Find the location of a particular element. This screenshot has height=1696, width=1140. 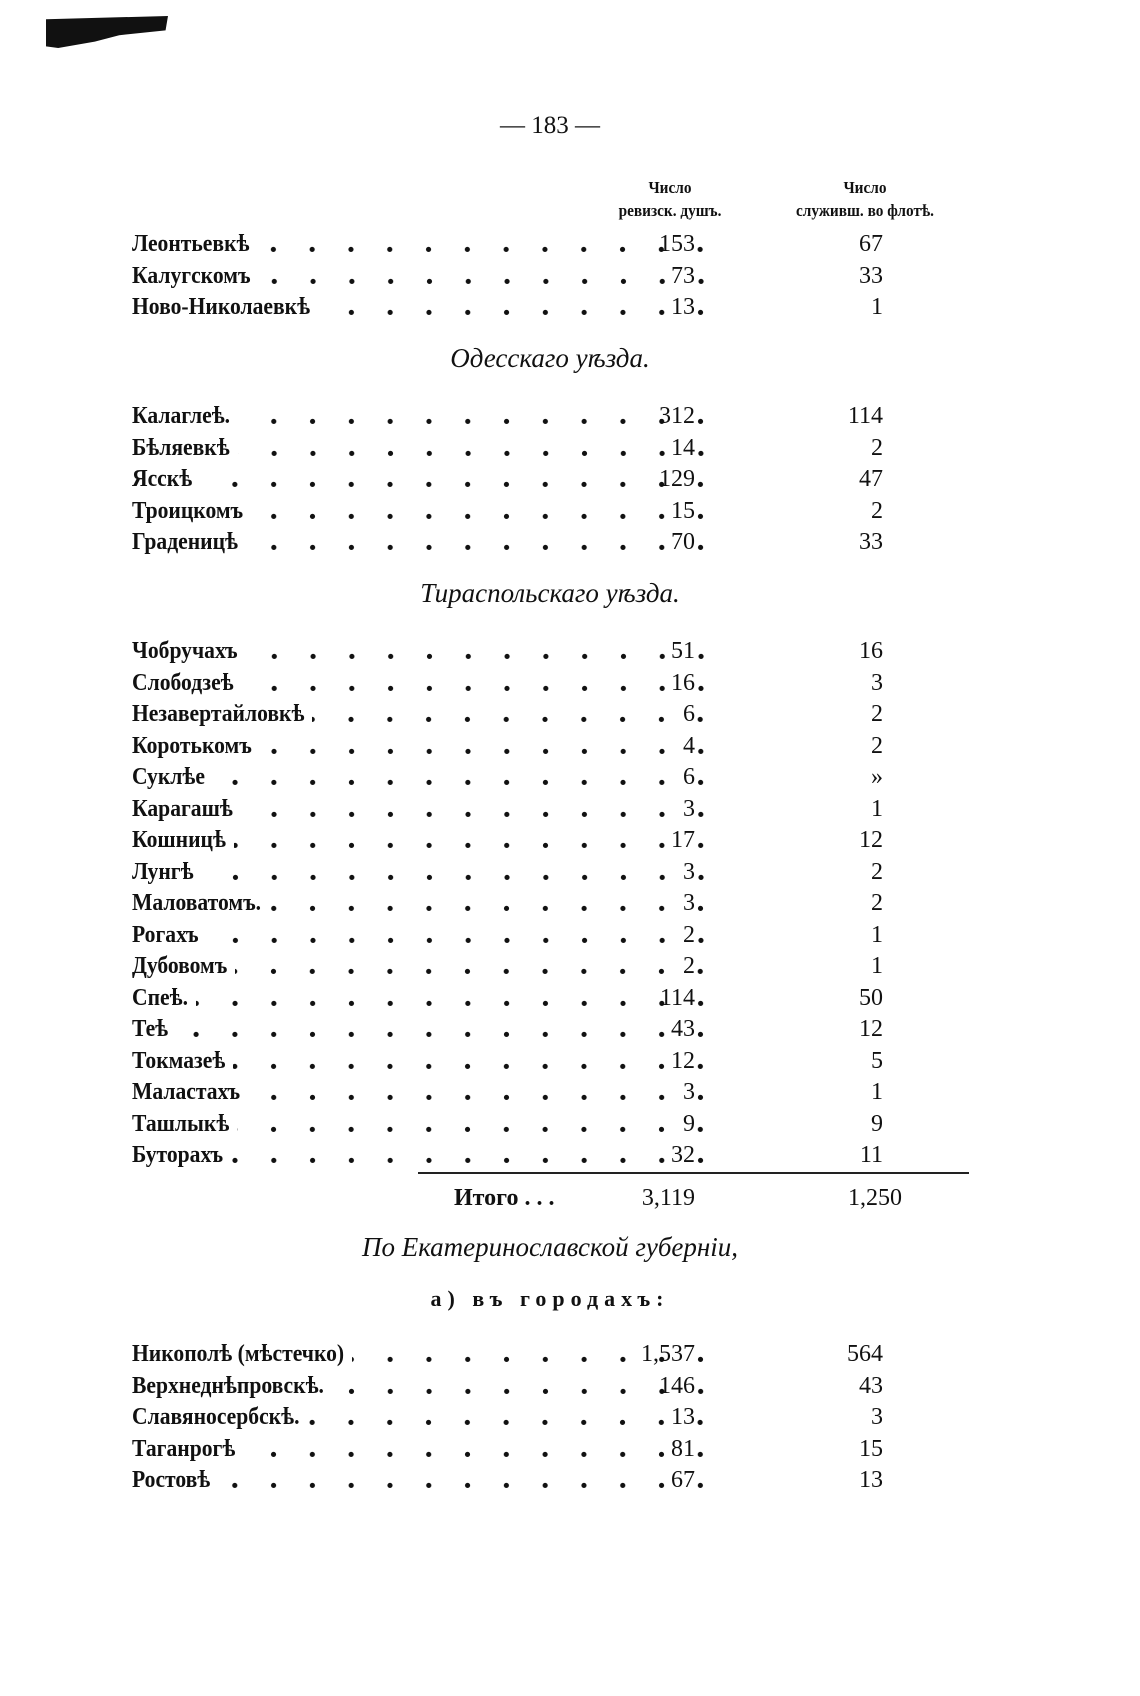

table-row: Никополѣ (мѣстечко) 1,537 564 is located at coordinates (512, 1354).